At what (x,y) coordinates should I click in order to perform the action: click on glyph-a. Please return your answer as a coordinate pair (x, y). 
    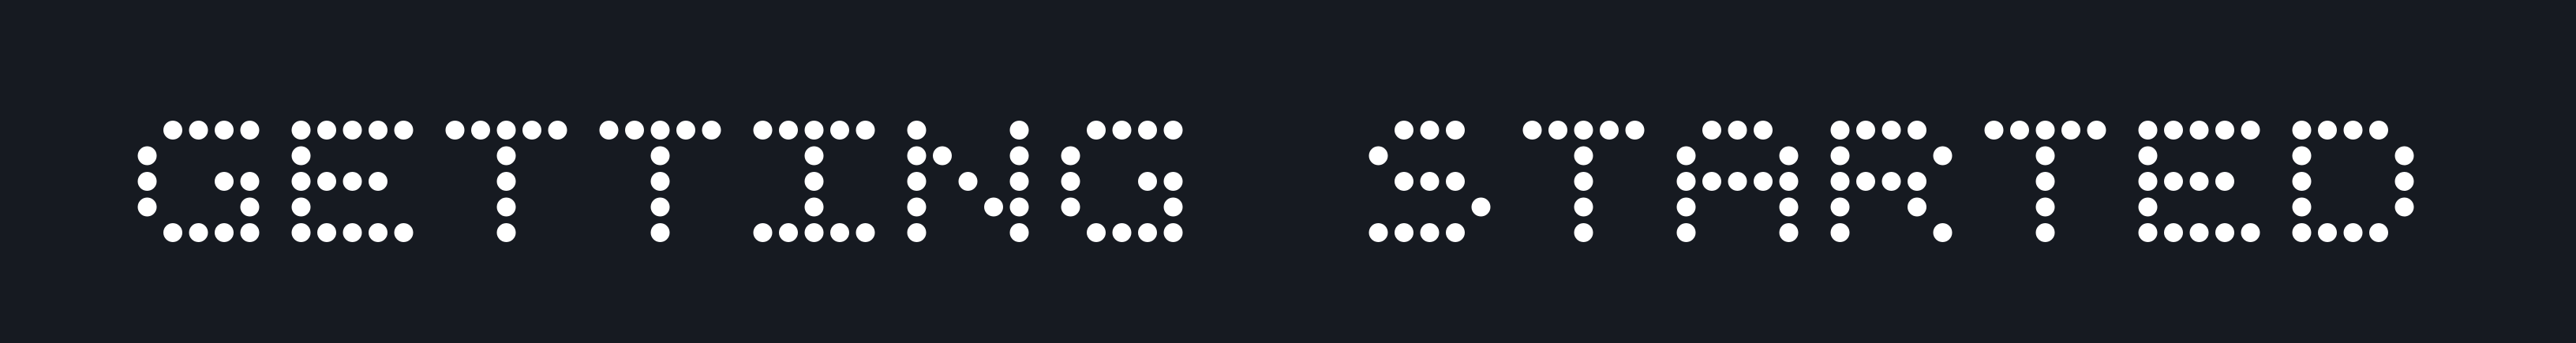
    Looking at the image, I should click on (1737, 181).